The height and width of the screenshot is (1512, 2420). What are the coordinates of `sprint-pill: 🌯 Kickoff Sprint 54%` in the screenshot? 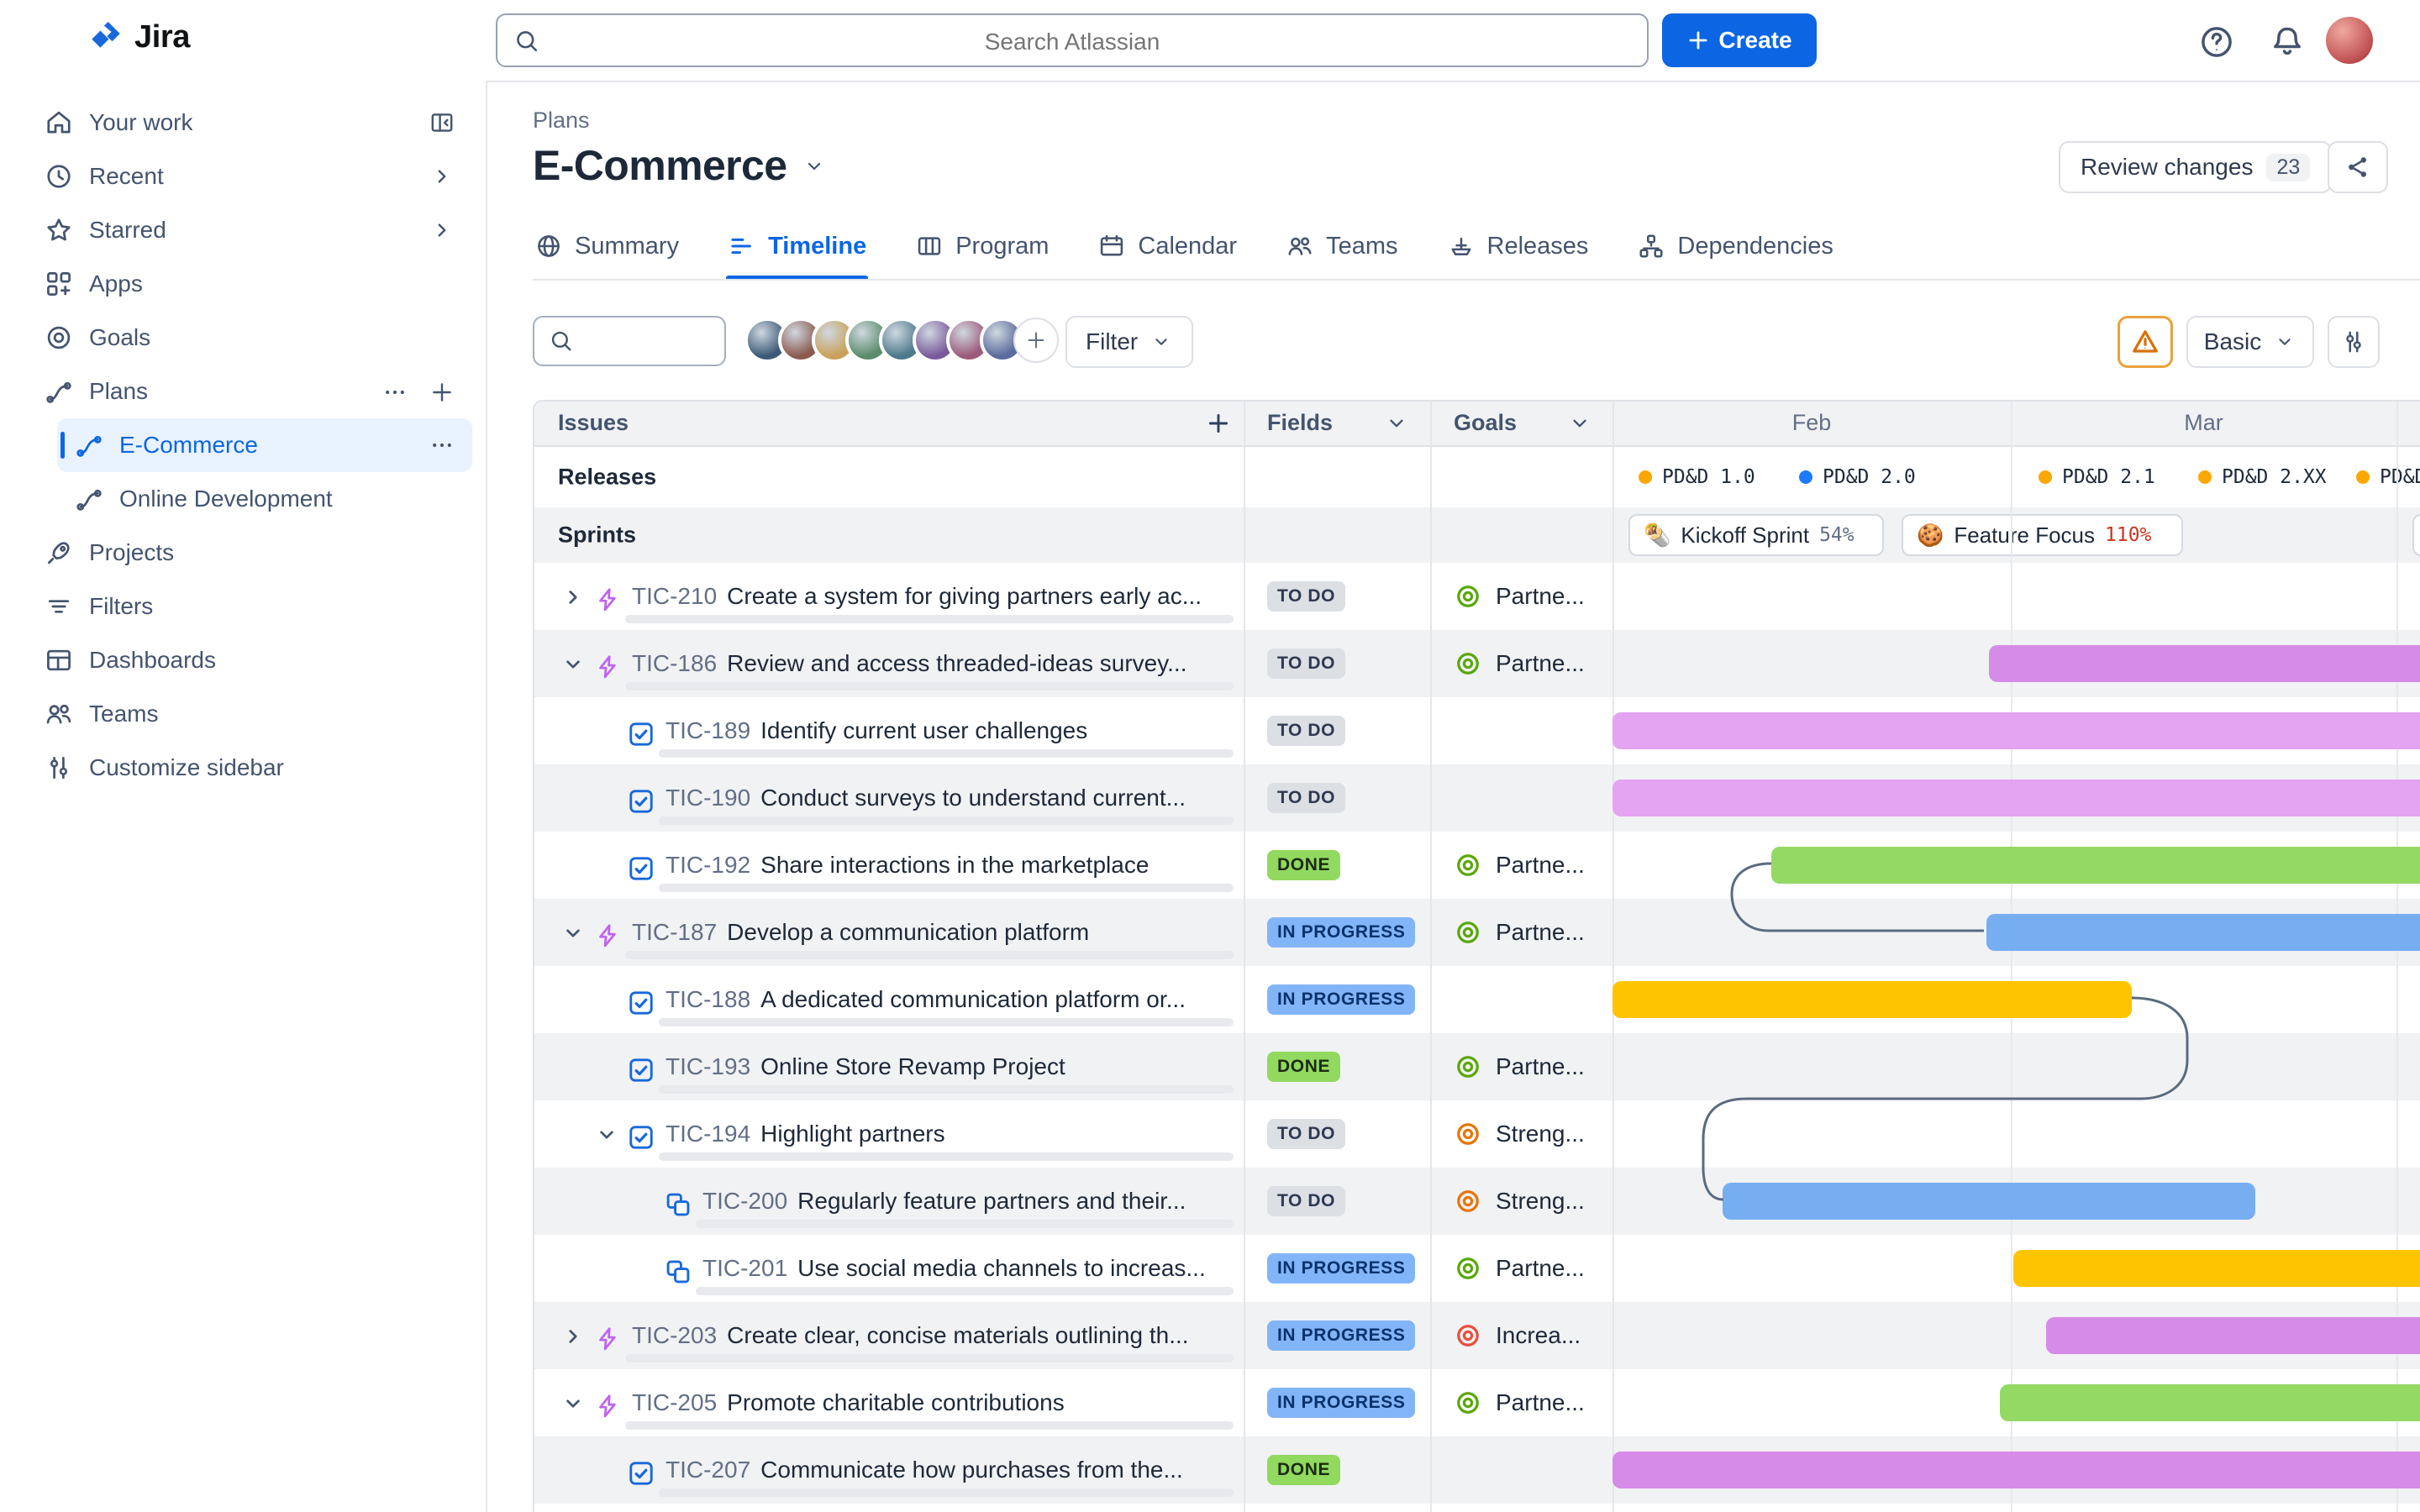 It's located at (1756, 535).